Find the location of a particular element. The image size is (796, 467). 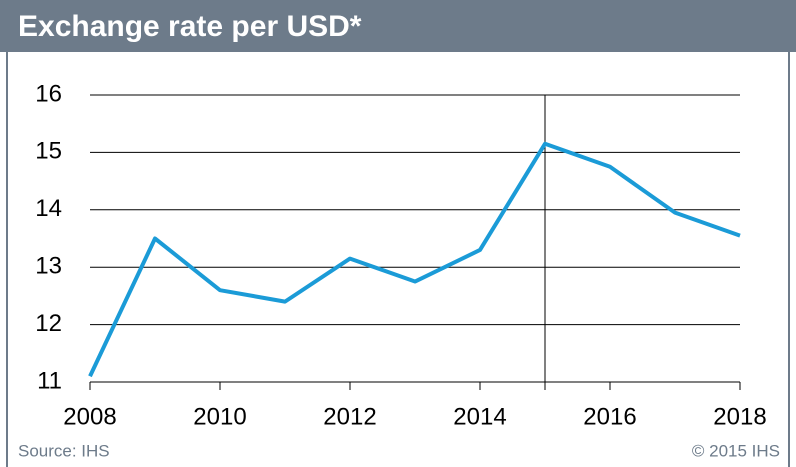

title-bar is located at coordinates (398, 26).